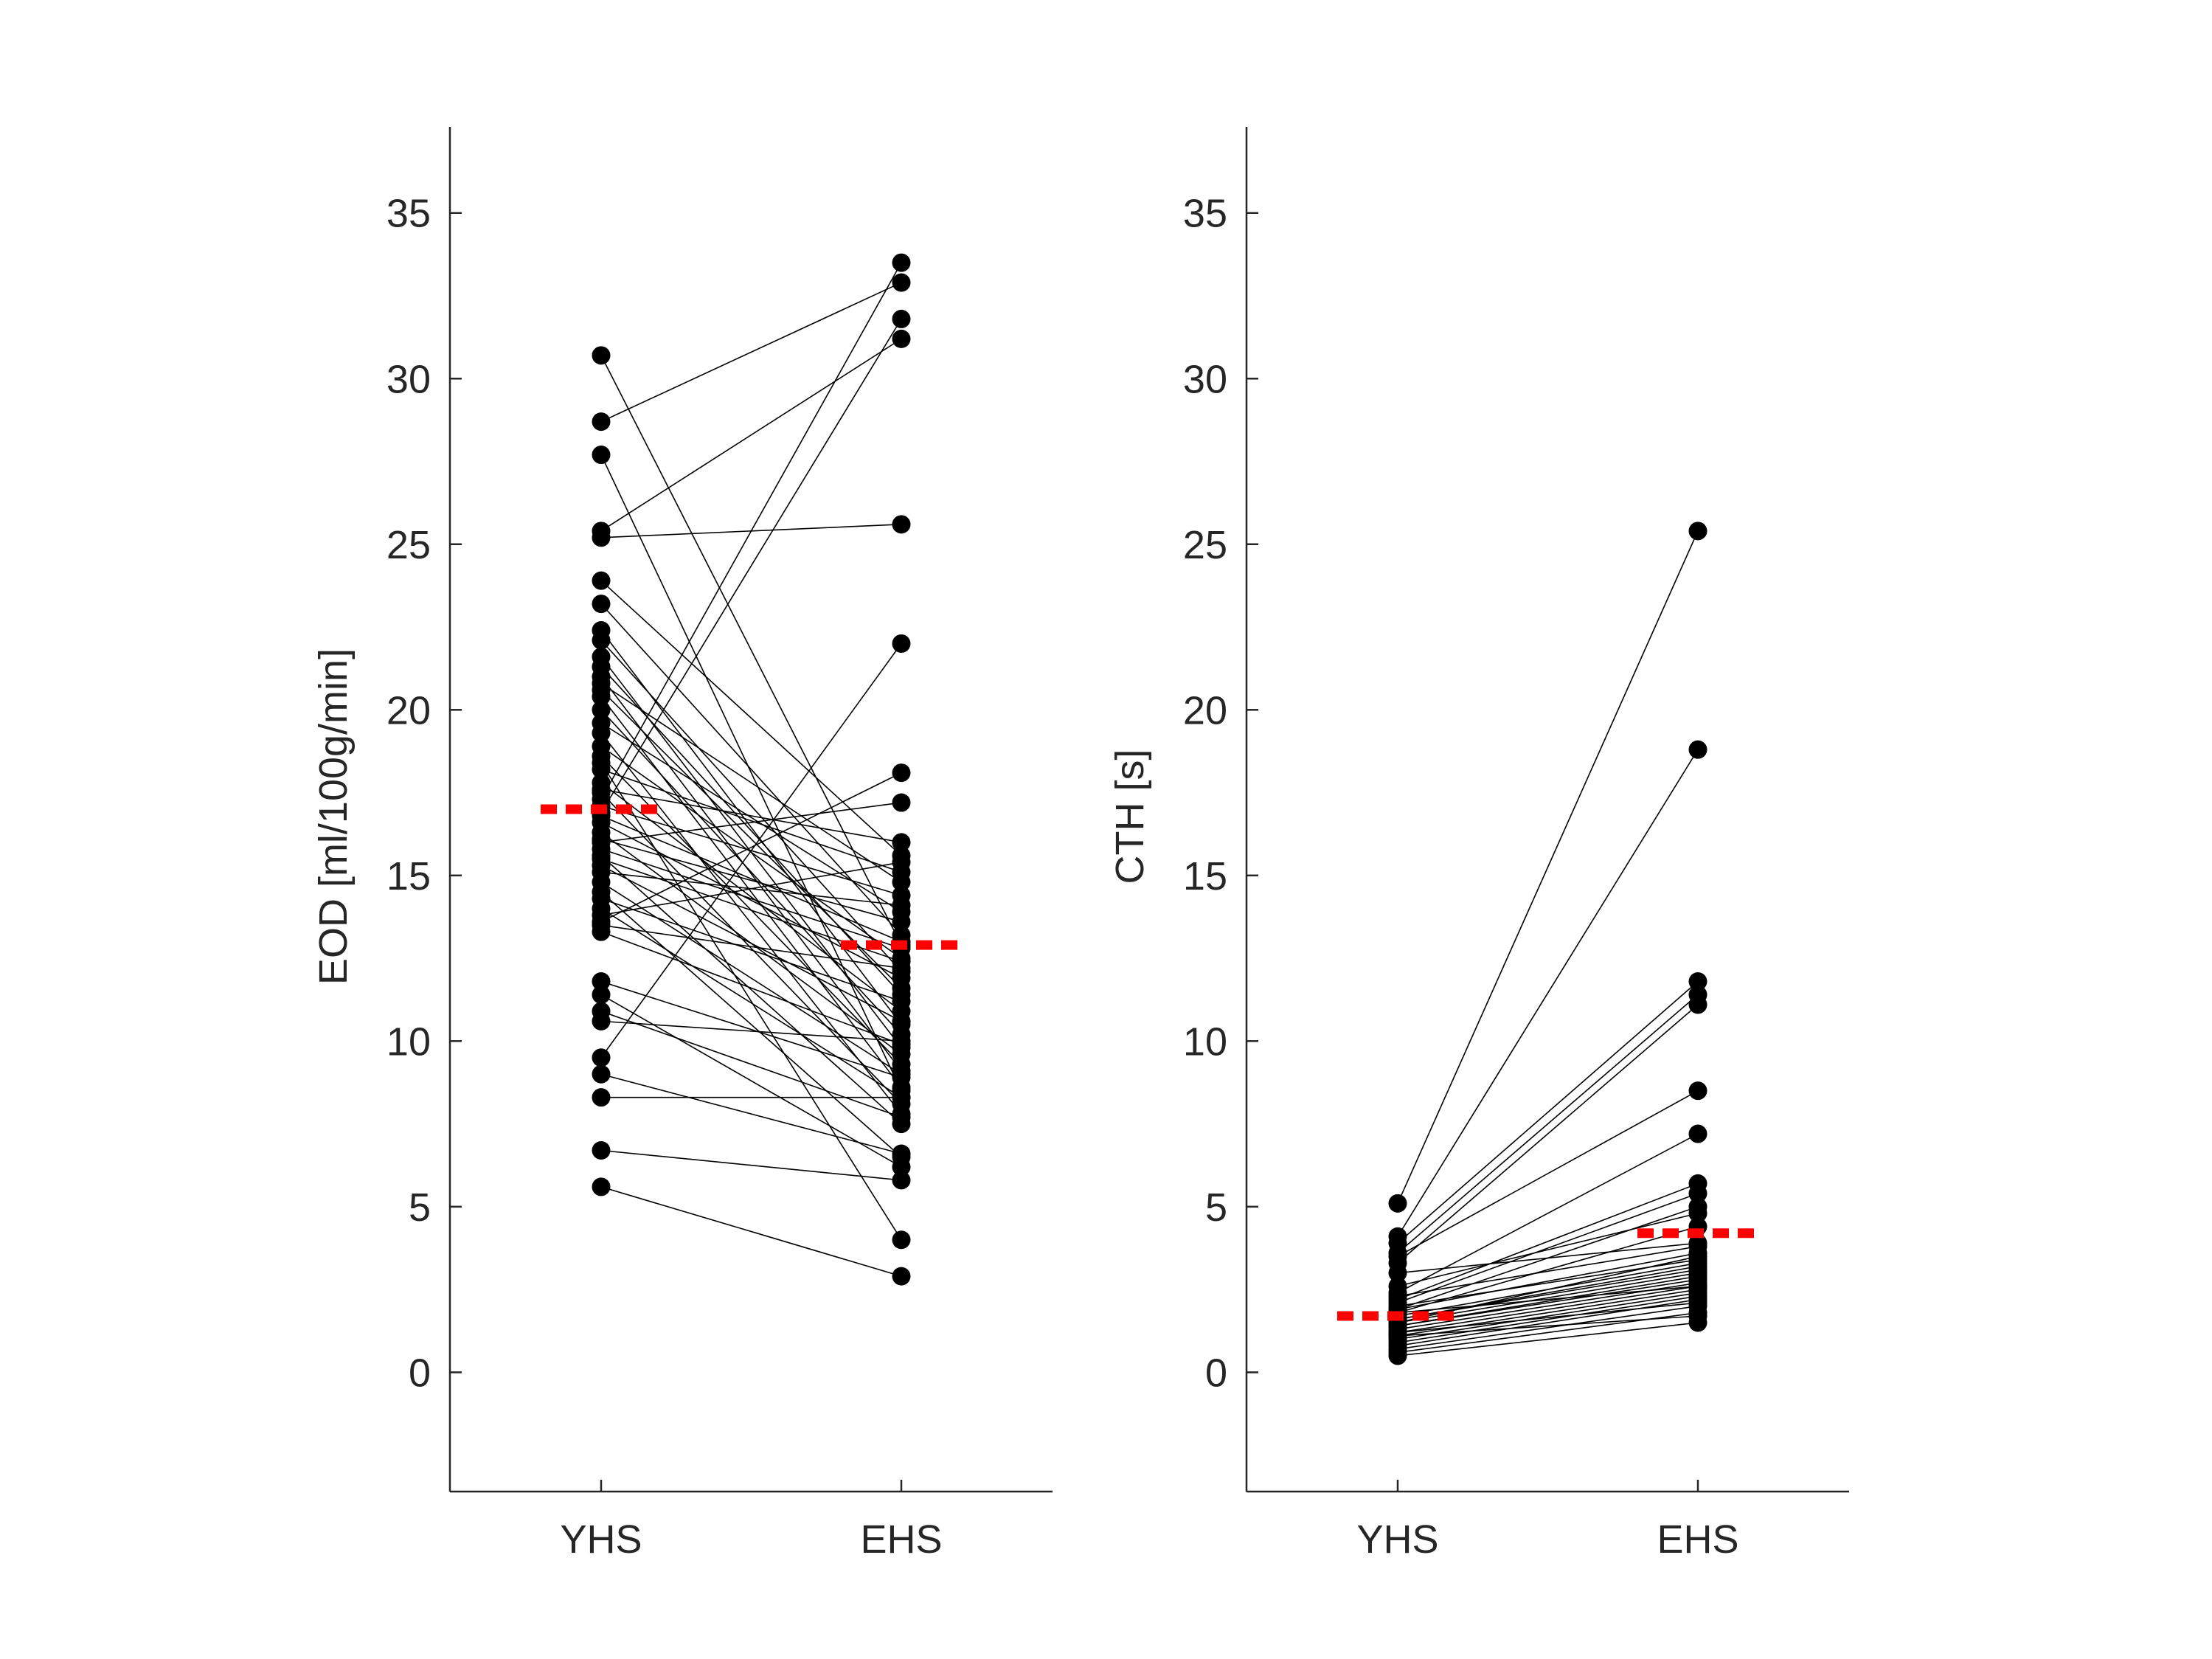 This screenshot has height=1659, width=2212. Describe the element at coordinates (1130, 816) in the screenshot. I see `y-axis-title: CTH [s]` at that location.